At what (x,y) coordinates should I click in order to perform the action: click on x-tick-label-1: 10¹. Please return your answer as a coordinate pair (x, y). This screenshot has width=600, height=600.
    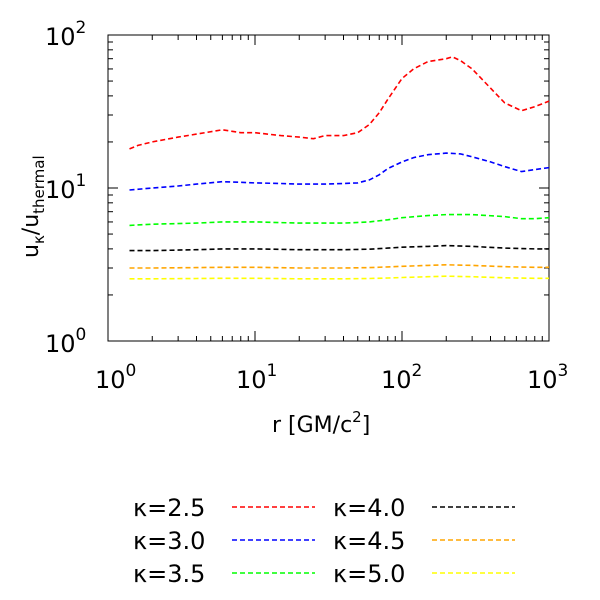
    Looking at the image, I should click on (256, 377).